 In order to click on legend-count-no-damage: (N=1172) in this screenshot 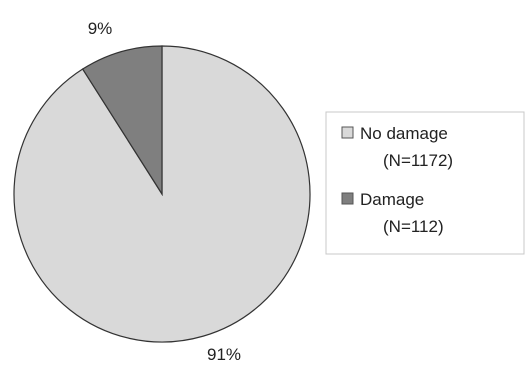, I will do `click(418, 160)`.